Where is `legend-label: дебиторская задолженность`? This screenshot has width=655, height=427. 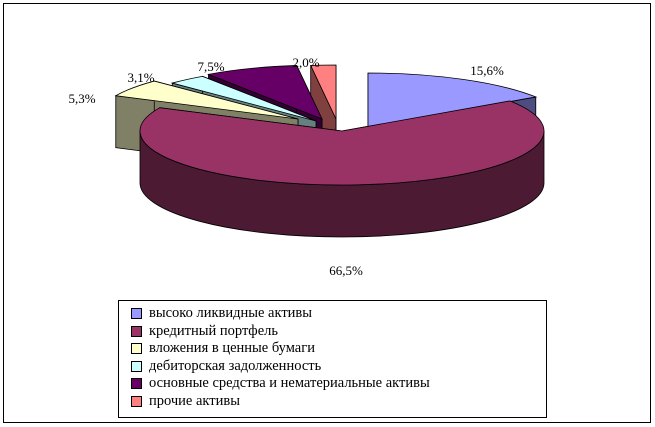
legend-label: дебиторская задолженность is located at coordinates (235, 365).